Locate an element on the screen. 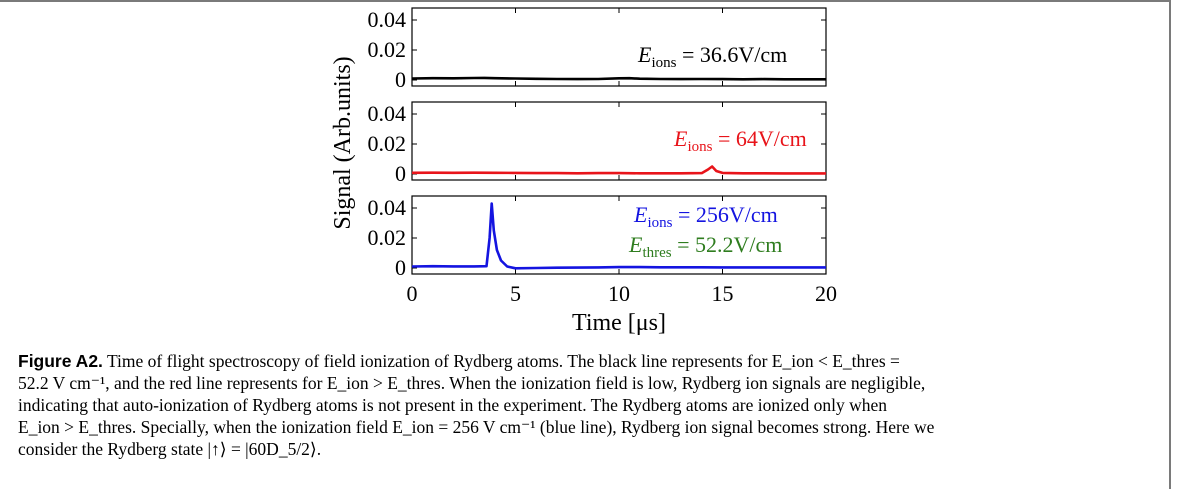  xtick-label: 10 is located at coordinates (619, 293).